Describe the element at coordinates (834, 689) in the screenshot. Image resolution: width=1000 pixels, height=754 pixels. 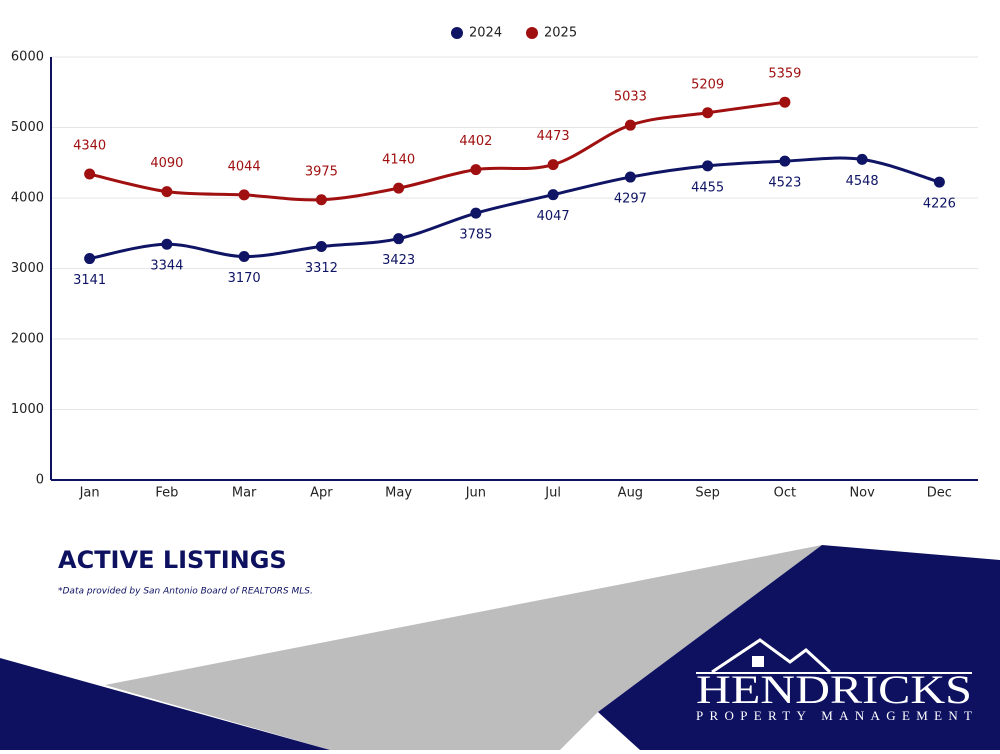
I see `logo-name: HENDRICKS` at that location.